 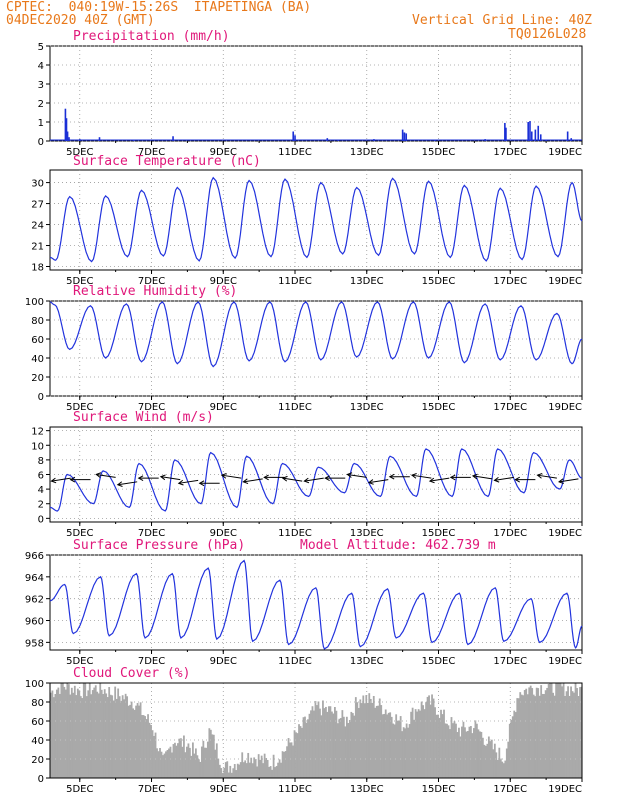 I want to click on y-tick-label: 27, so click(x=37, y=205).